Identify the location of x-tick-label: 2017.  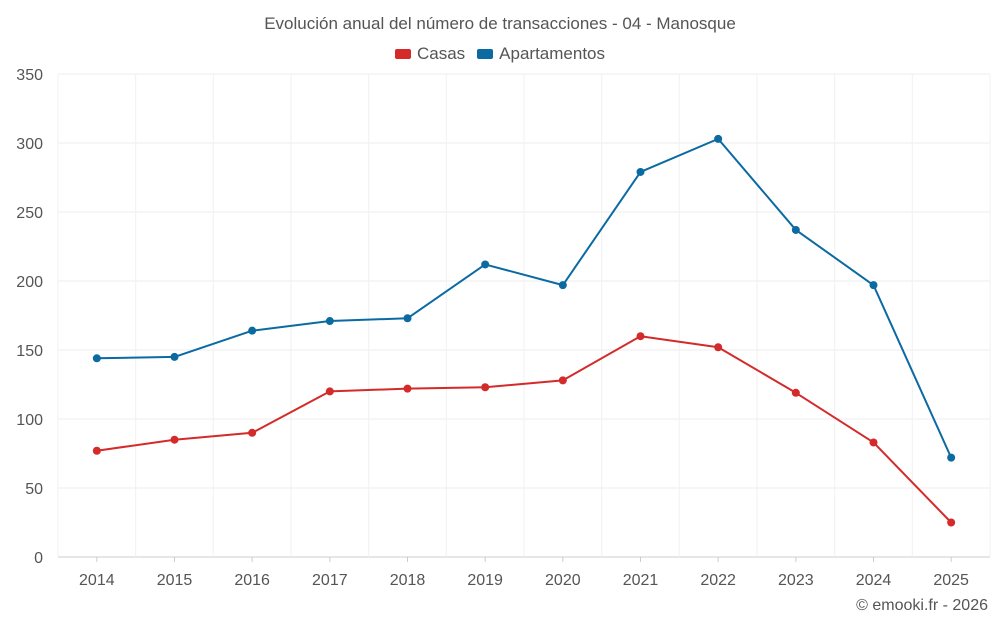
(330, 580).